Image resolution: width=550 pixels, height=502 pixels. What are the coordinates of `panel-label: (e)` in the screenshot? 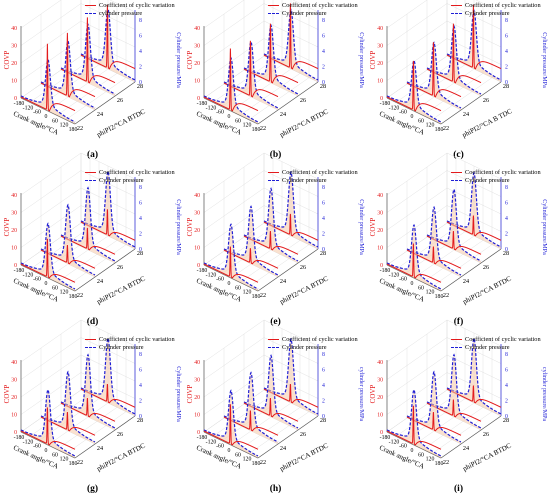 It's located at (275, 322).